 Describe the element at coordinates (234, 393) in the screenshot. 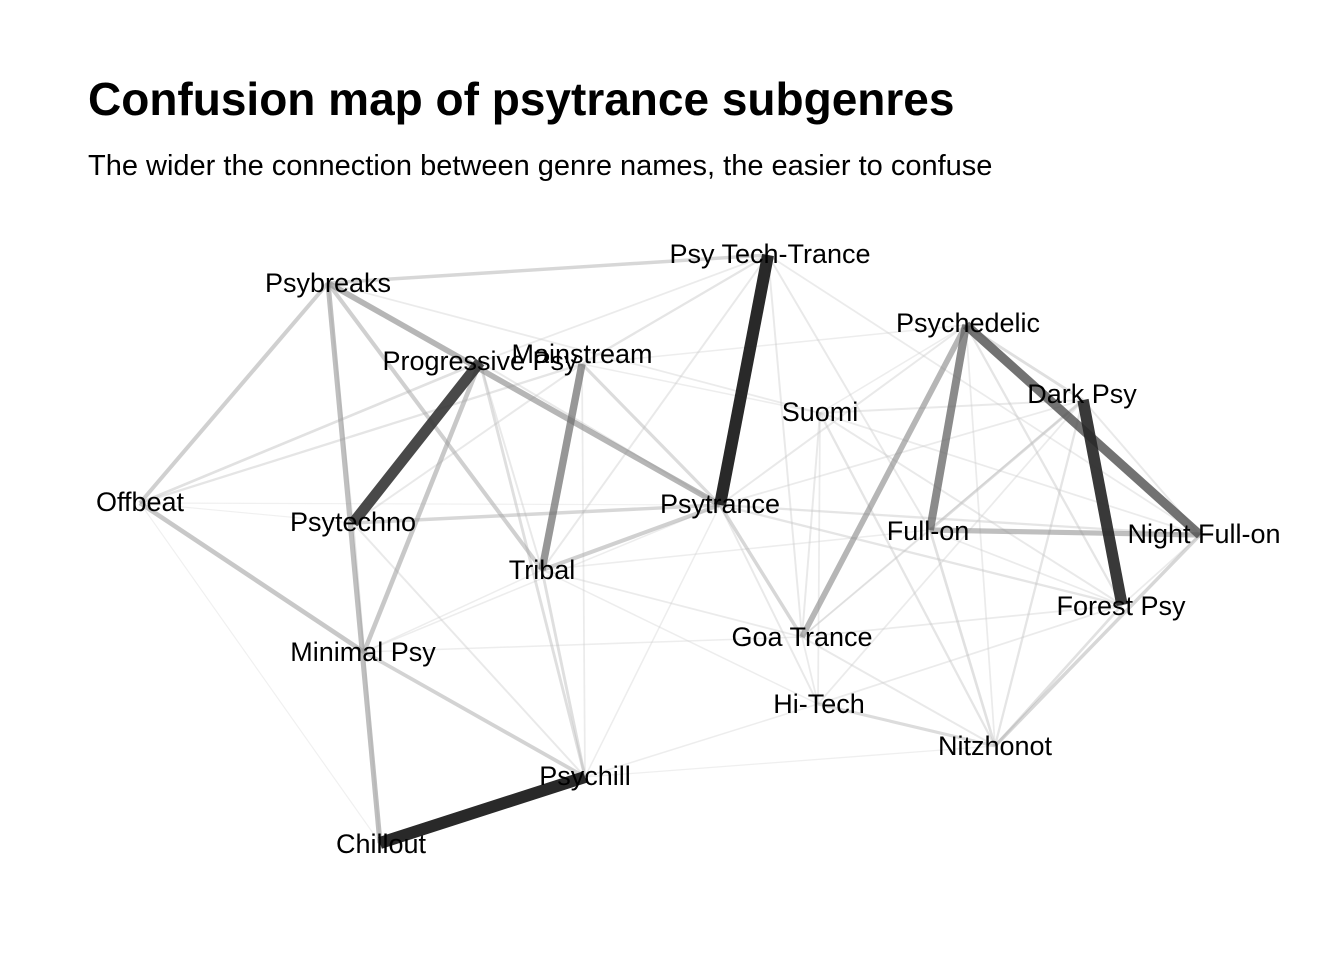

I see `edge-psybreaks-offbeat` at that location.